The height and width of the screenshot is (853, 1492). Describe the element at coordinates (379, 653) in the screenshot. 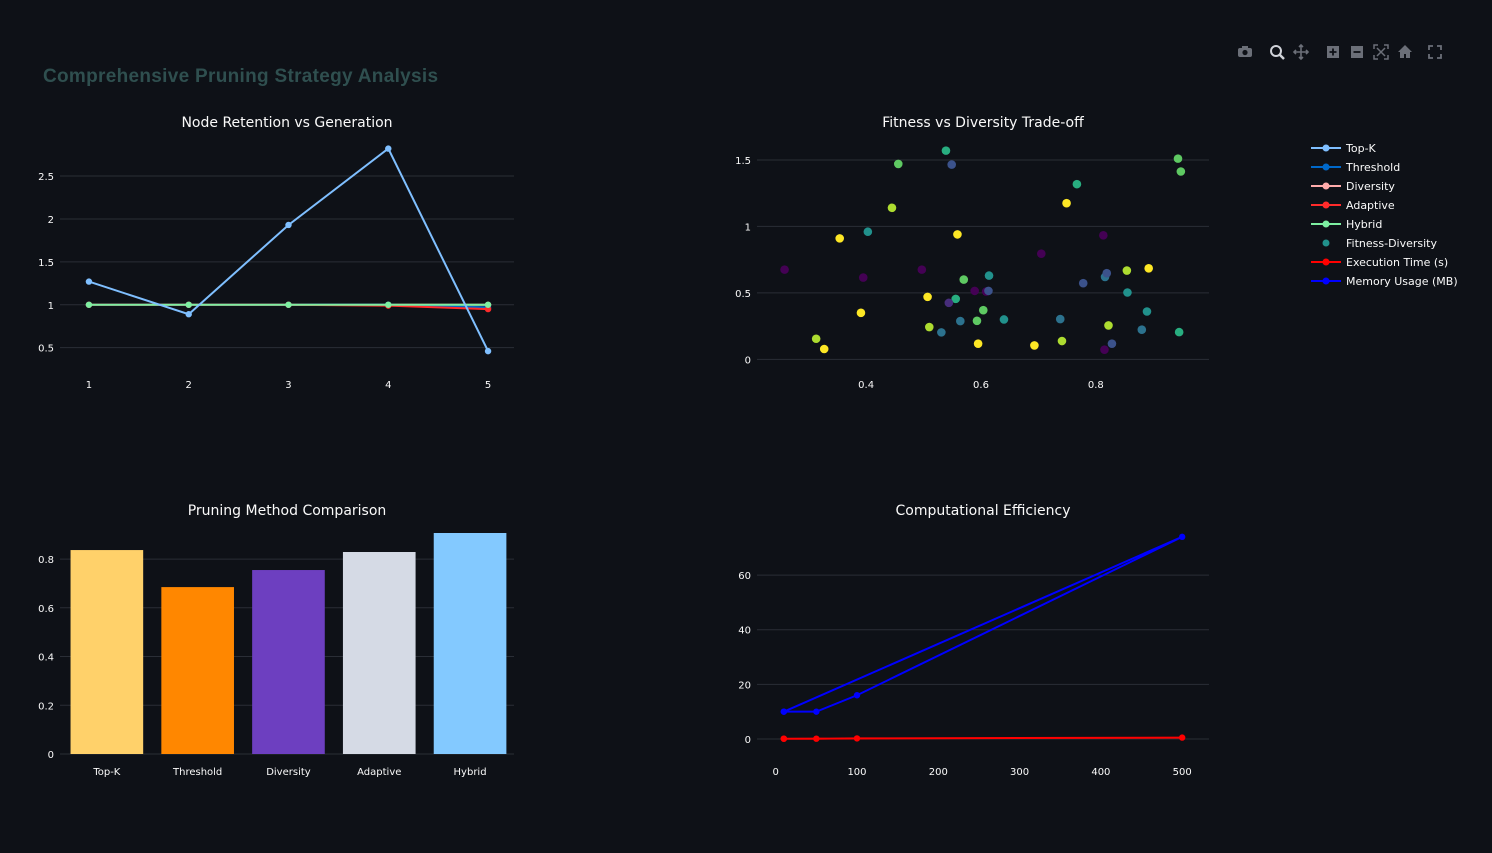

I see `bar-adaptive` at that location.